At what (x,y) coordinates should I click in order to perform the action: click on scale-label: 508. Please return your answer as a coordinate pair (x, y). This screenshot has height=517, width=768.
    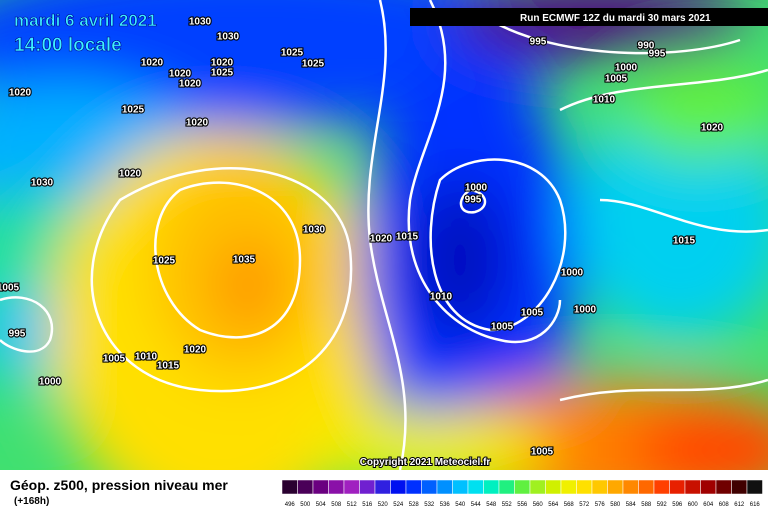
    Looking at the image, I should click on (336, 505).